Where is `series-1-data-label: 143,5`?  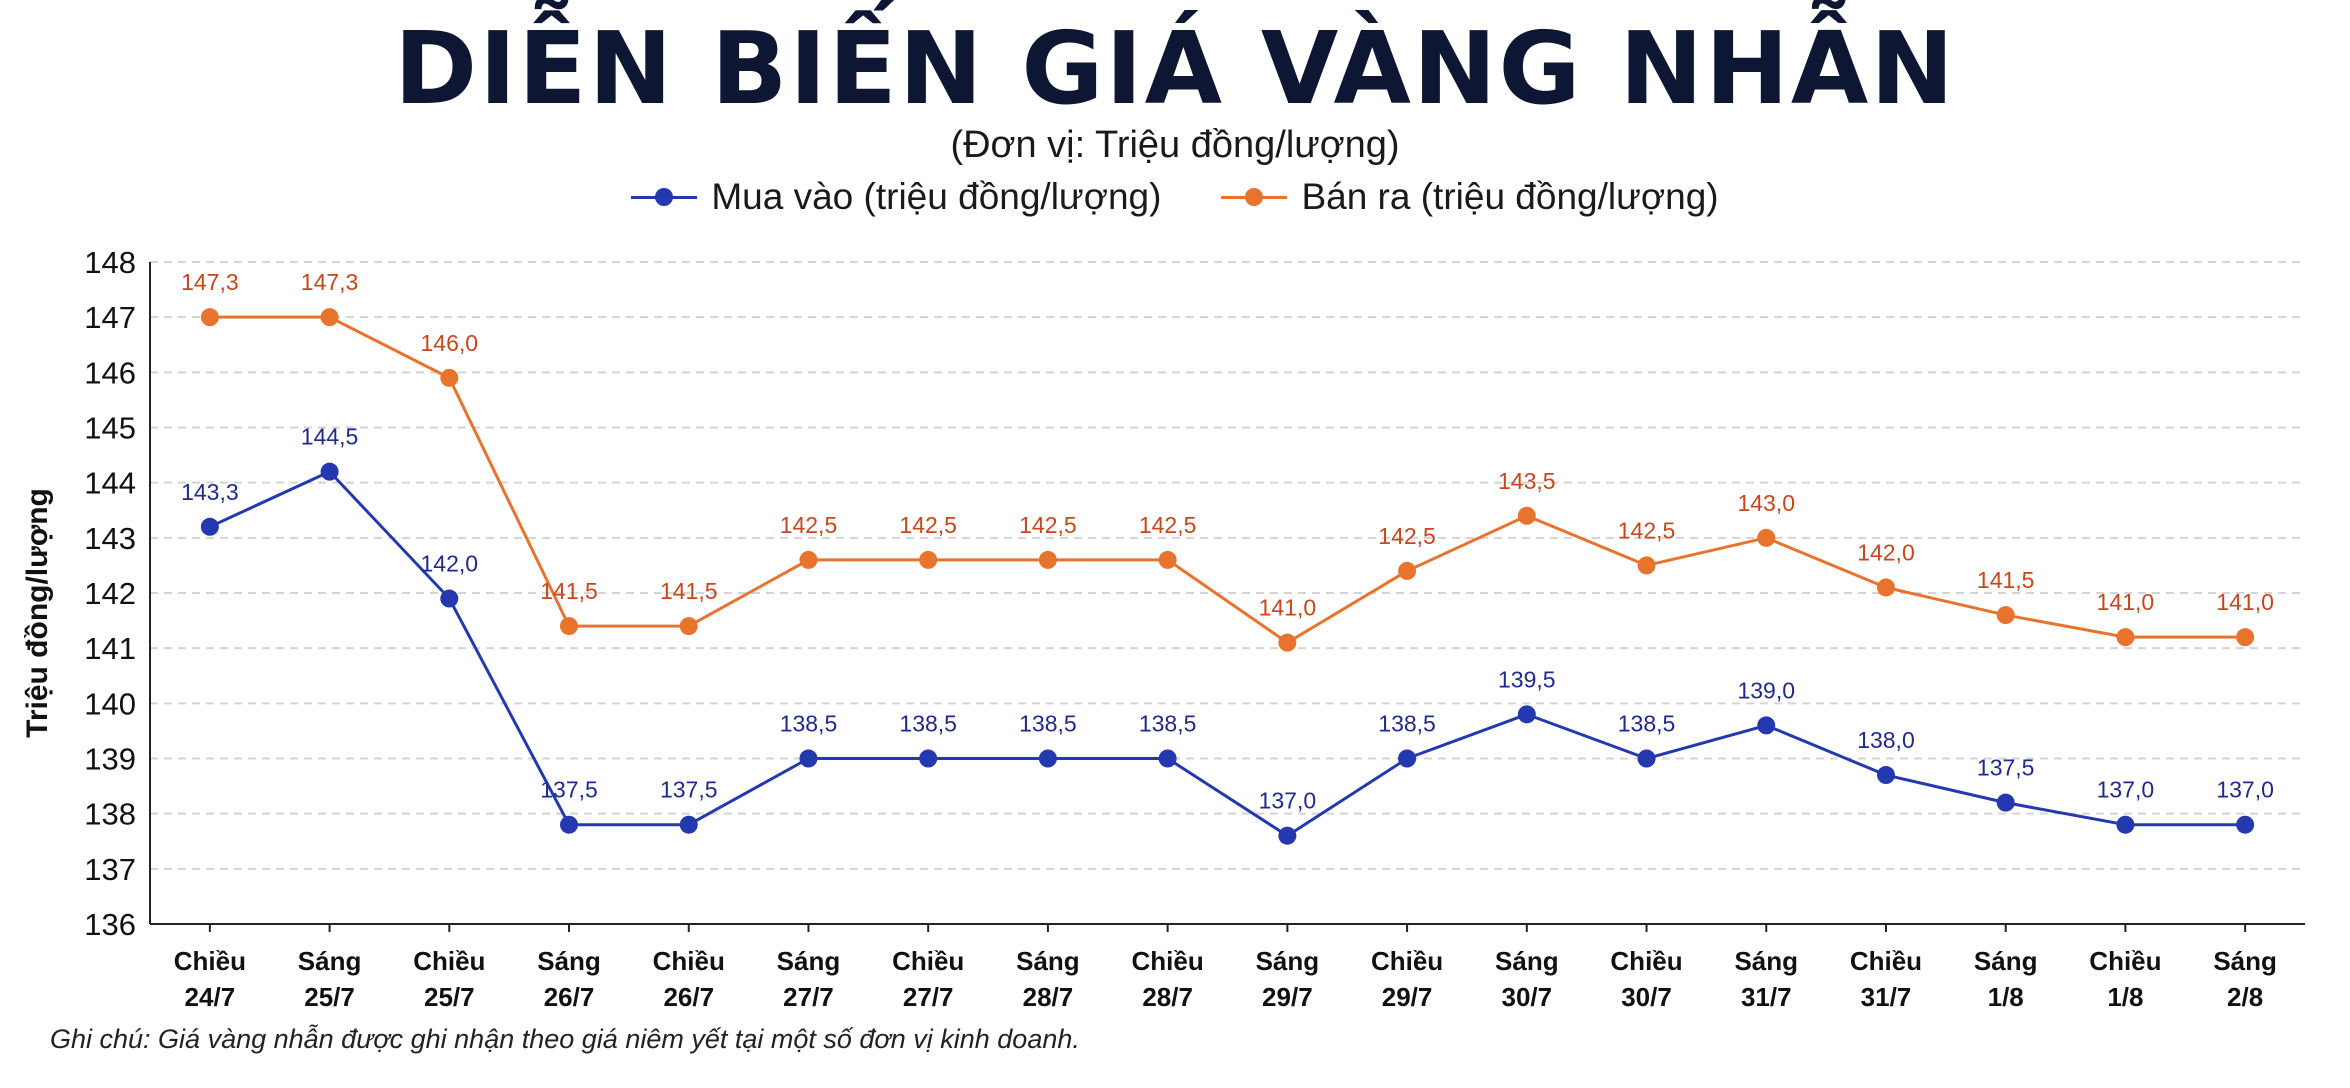
series-1-data-label: 143,5 is located at coordinates (1527, 481).